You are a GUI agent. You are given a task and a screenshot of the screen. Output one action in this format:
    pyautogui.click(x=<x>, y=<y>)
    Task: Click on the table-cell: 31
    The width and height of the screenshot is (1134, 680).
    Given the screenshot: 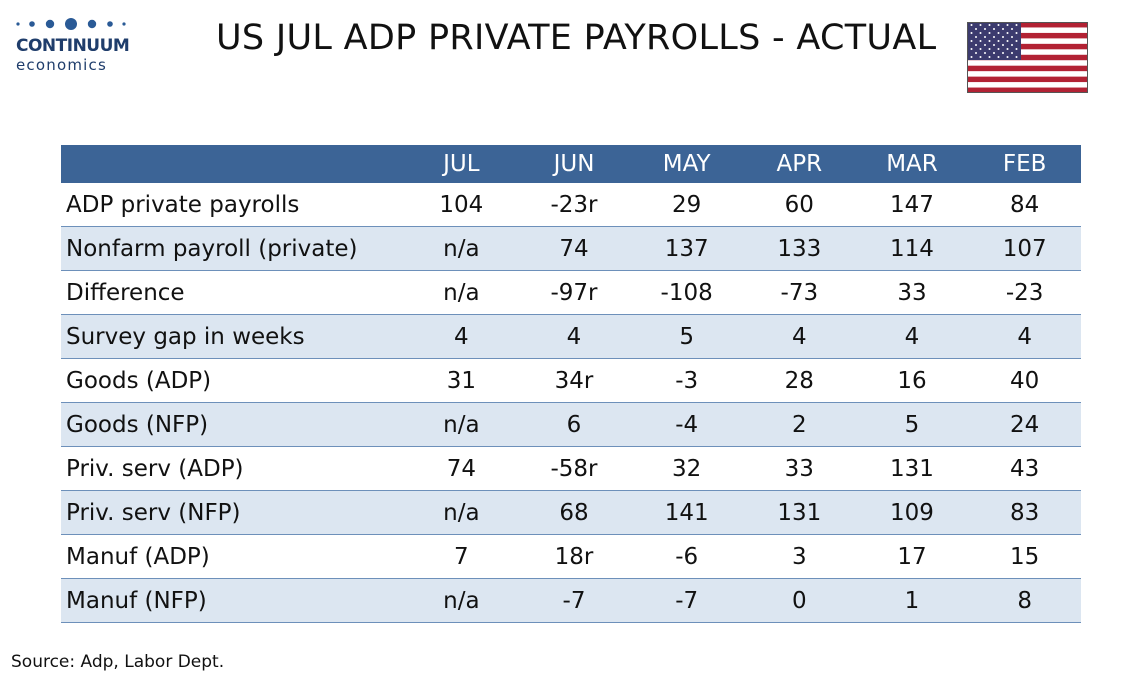 What is the action you would take?
    pyautogui.click(x=461, y=380)
    